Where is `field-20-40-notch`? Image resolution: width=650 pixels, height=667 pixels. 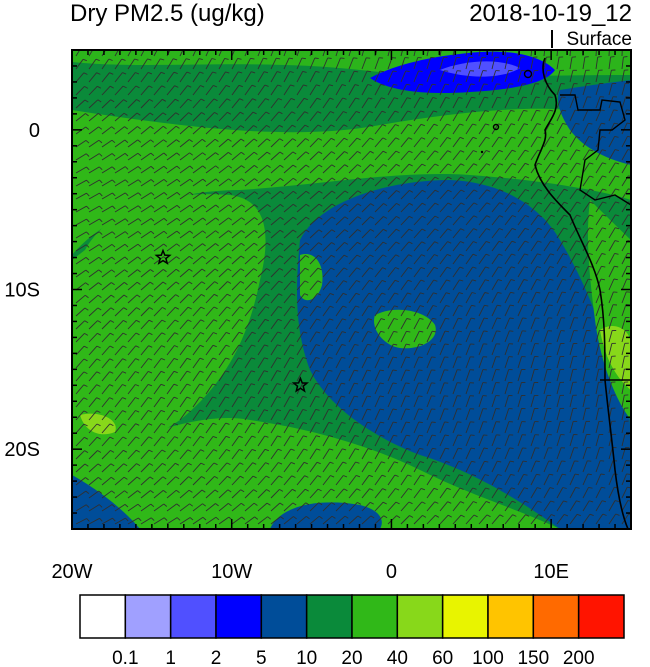
field-20-40-notch is located at coordinates (311, 277).